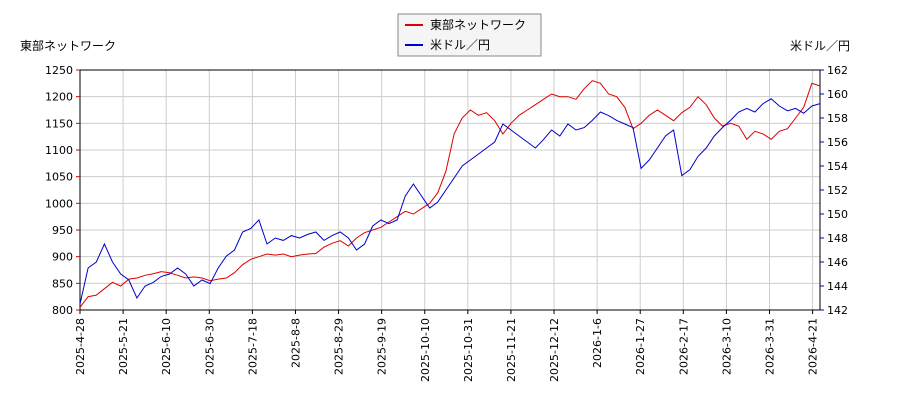  I want to click on x-tick-label: 2026-3-10, so click(726, 346).